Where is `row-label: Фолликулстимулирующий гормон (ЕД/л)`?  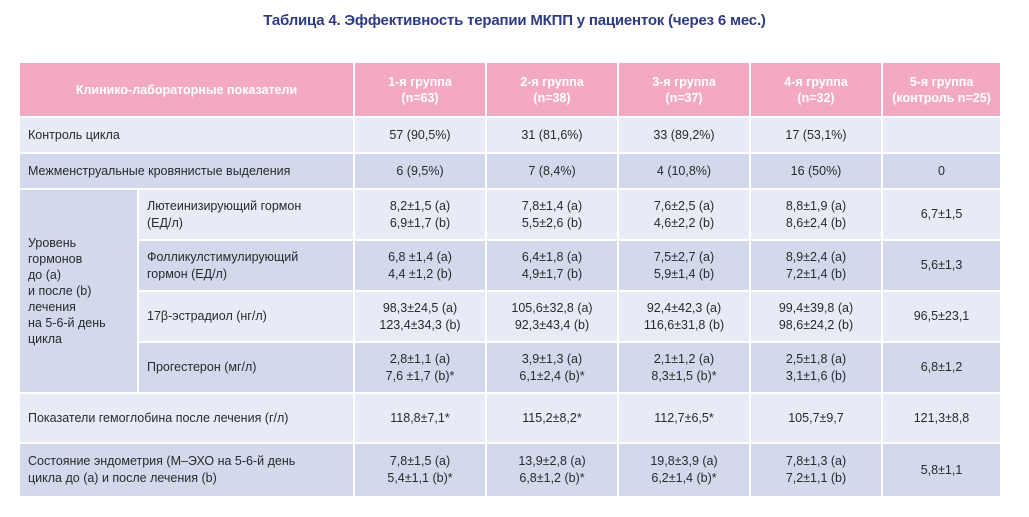
row-label: Фолликулстимулирующий гормон (ЕД/л) is located at coordinates (246, 265).